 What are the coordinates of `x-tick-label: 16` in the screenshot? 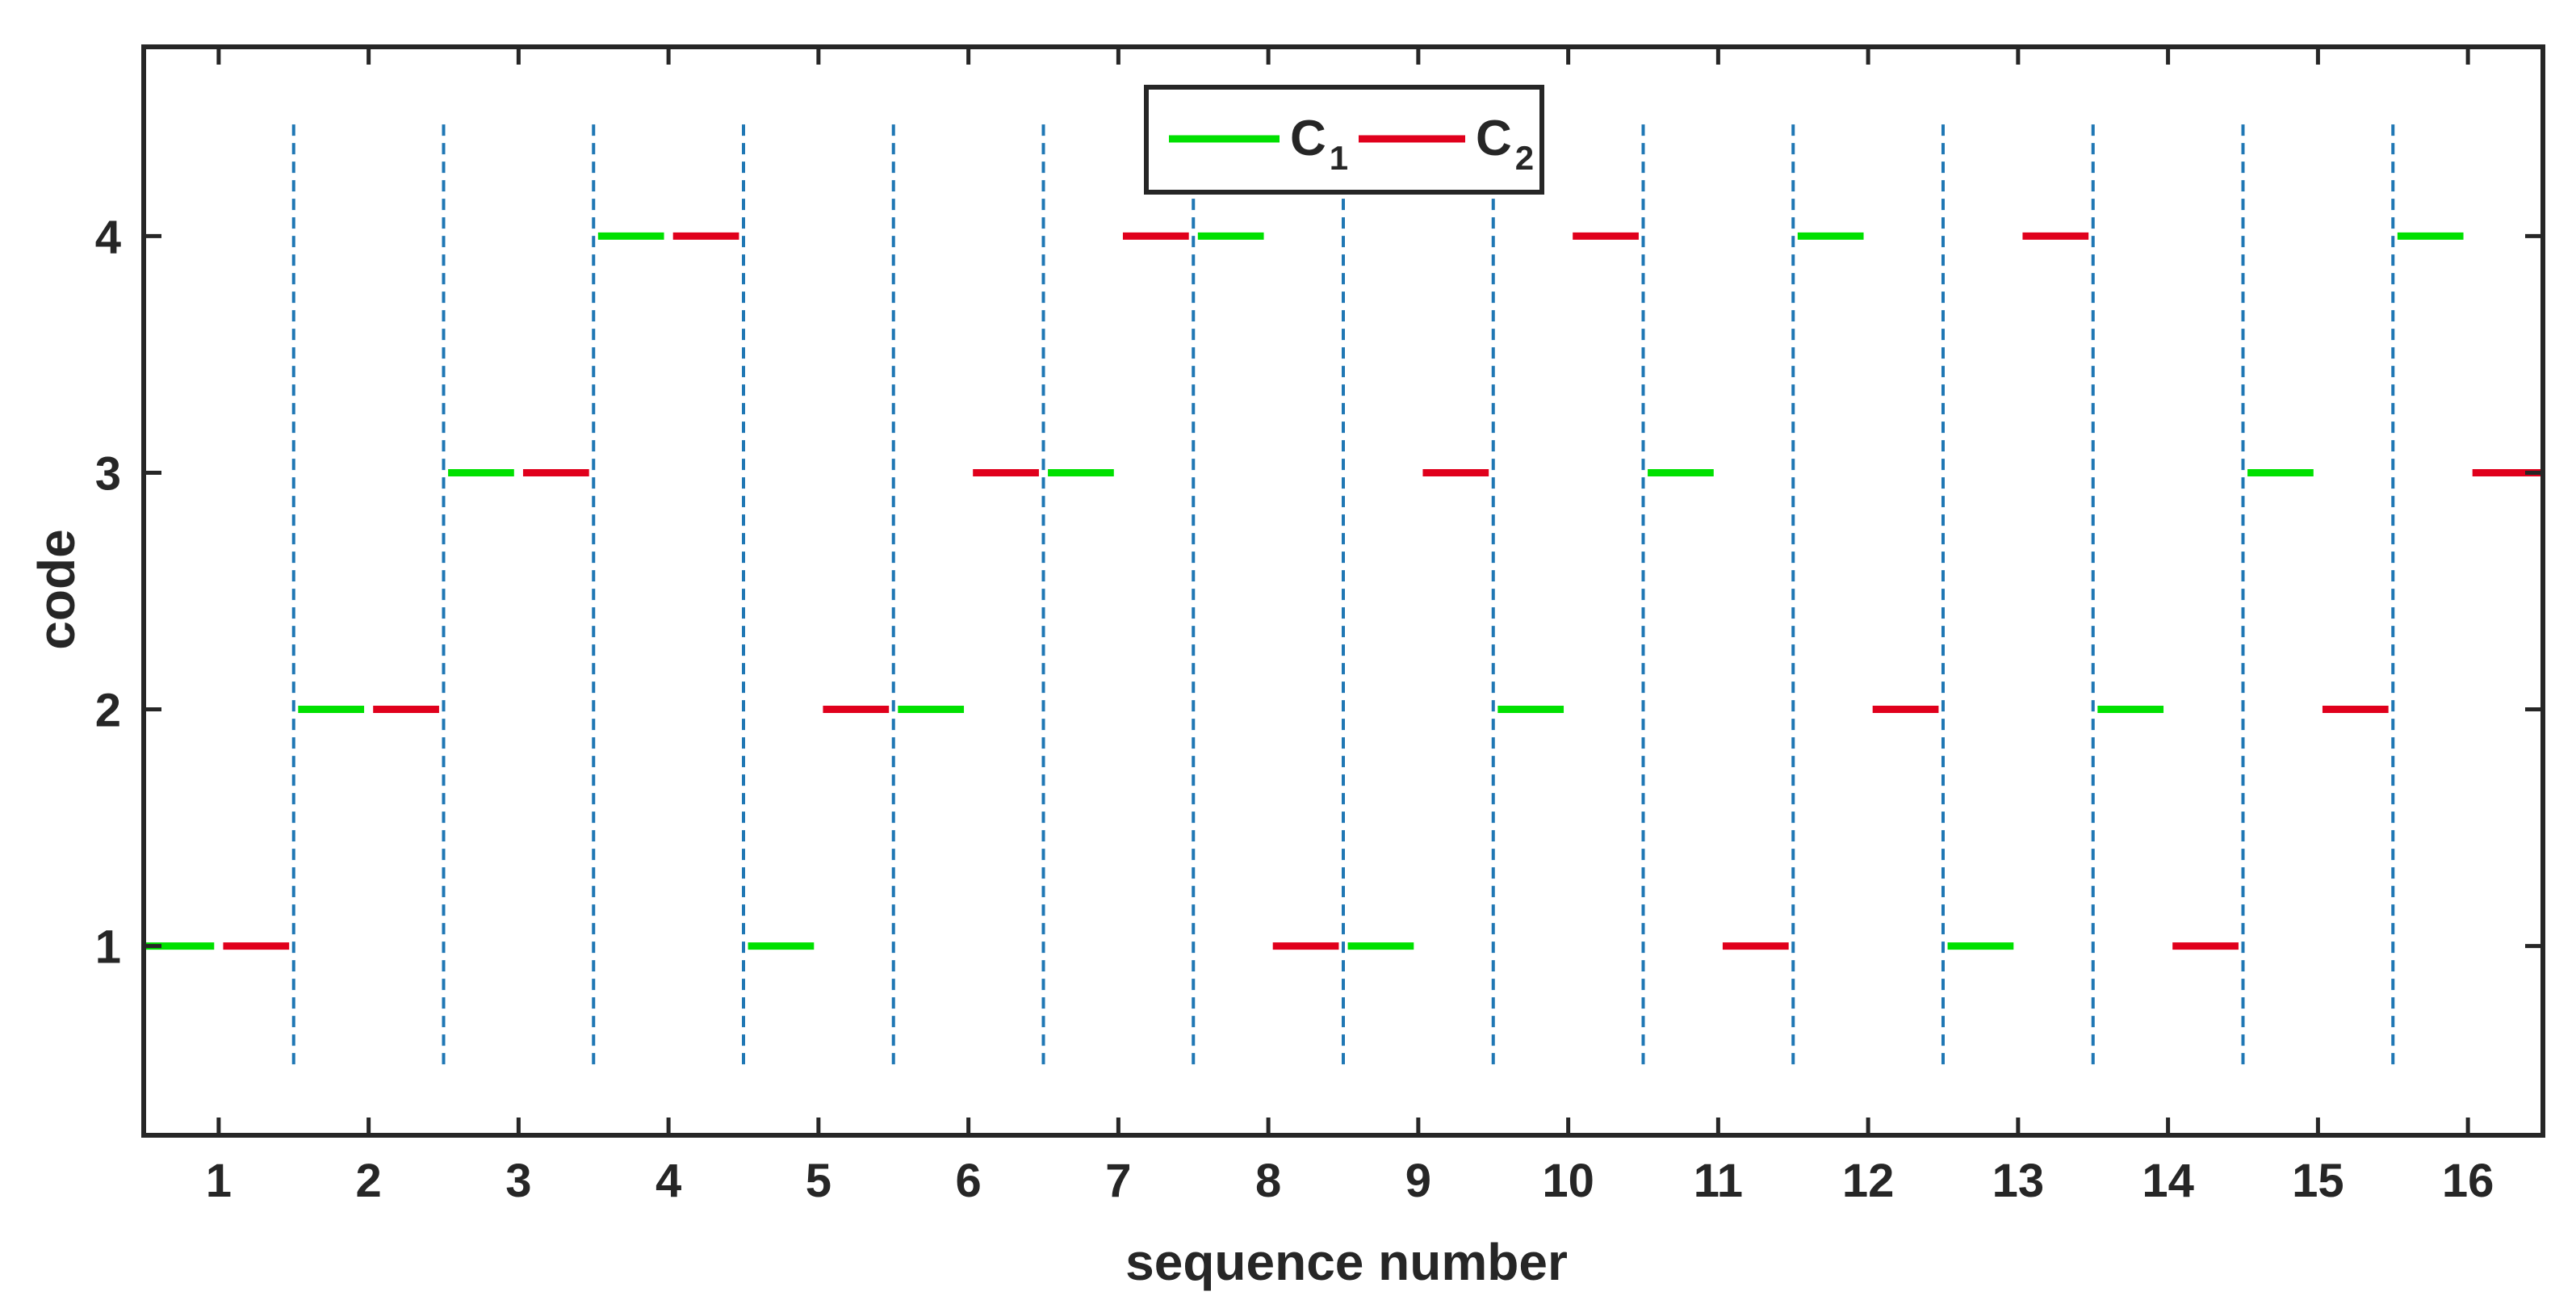 It's located at (2468, 1181).